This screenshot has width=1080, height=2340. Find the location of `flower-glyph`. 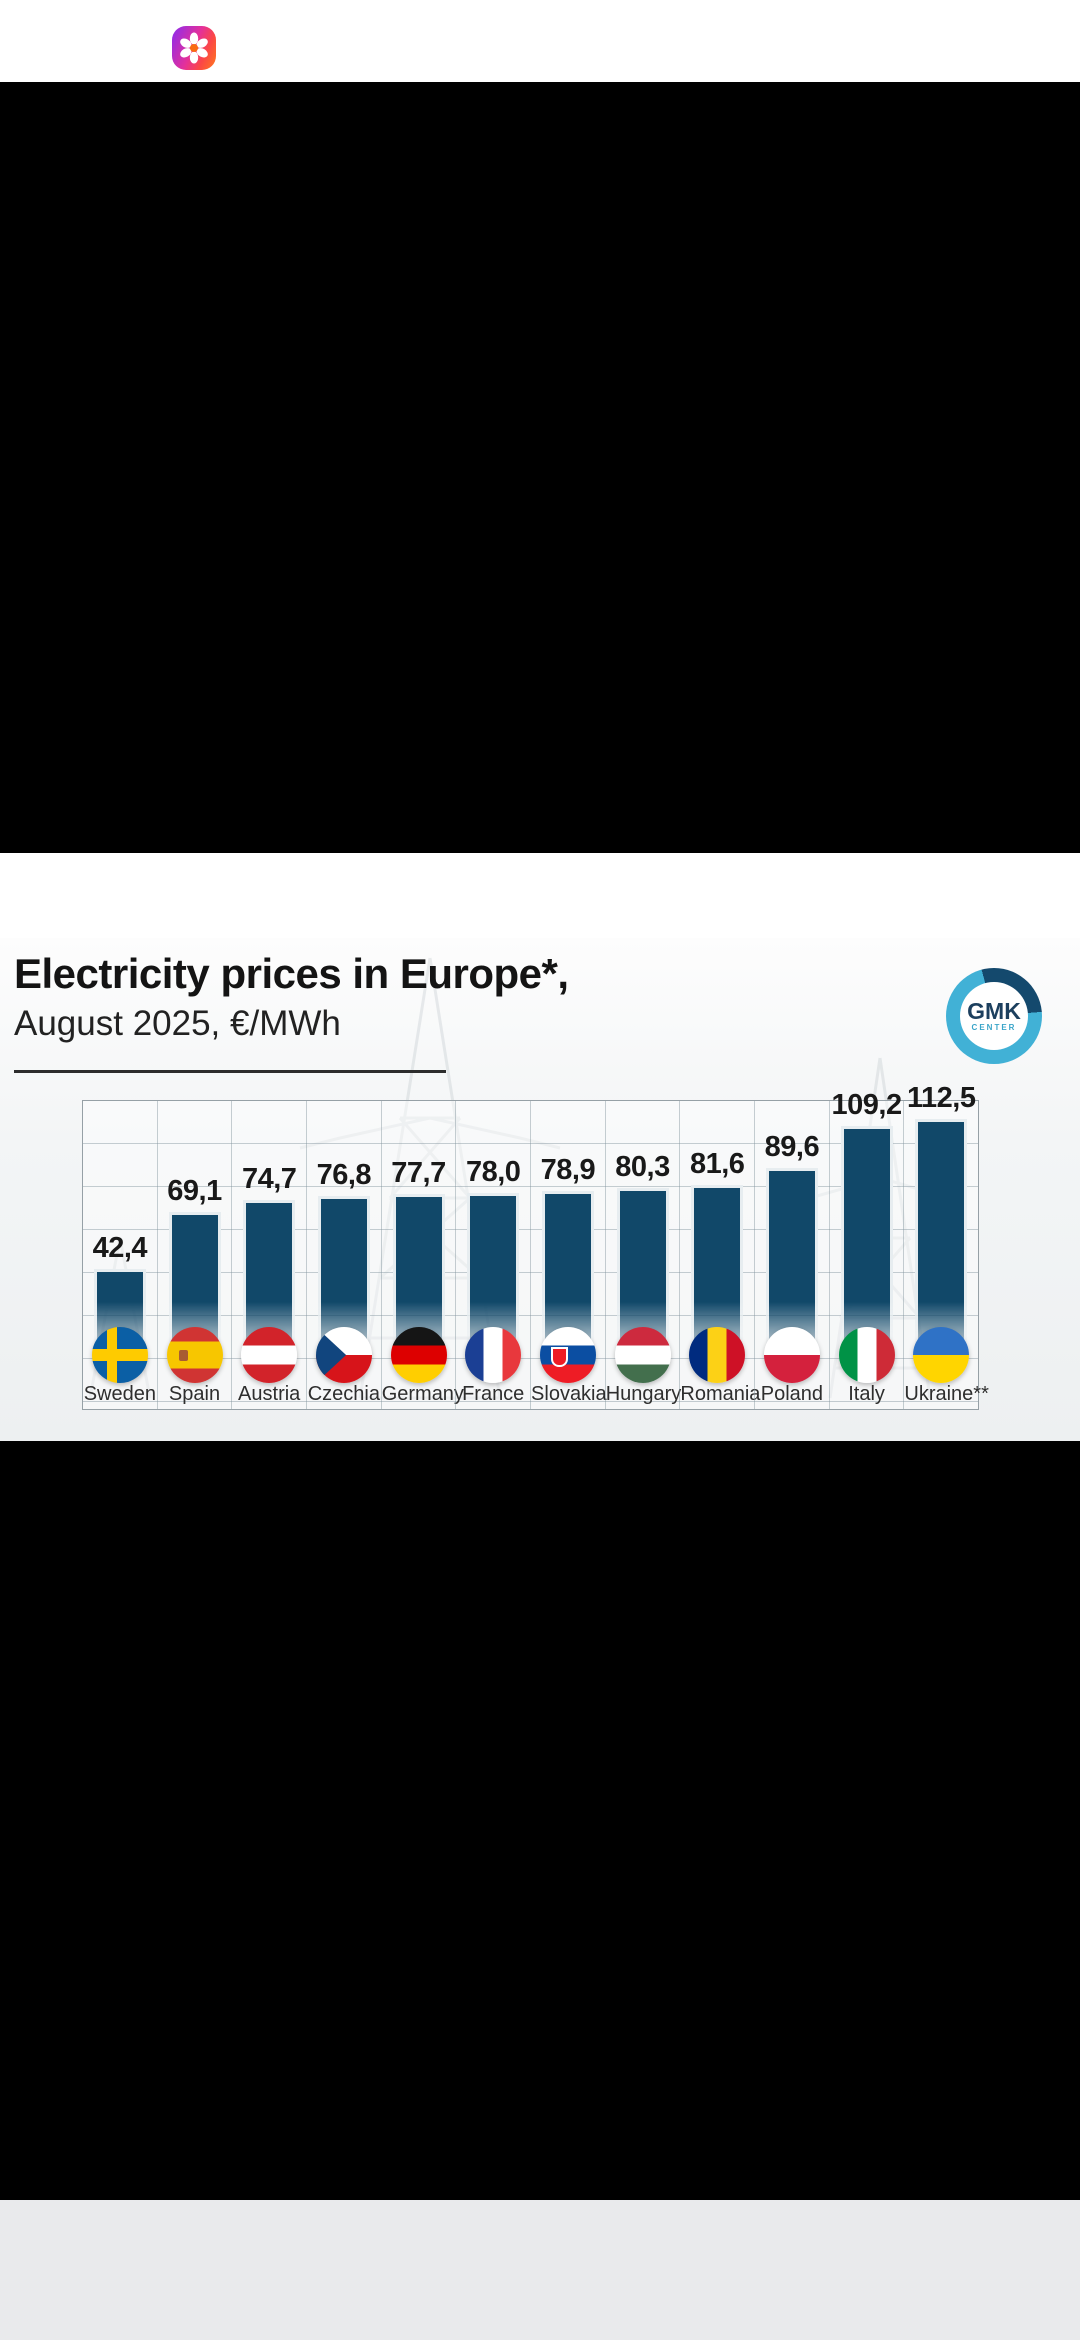

flower-glyph is located at coordinates (194, 48).